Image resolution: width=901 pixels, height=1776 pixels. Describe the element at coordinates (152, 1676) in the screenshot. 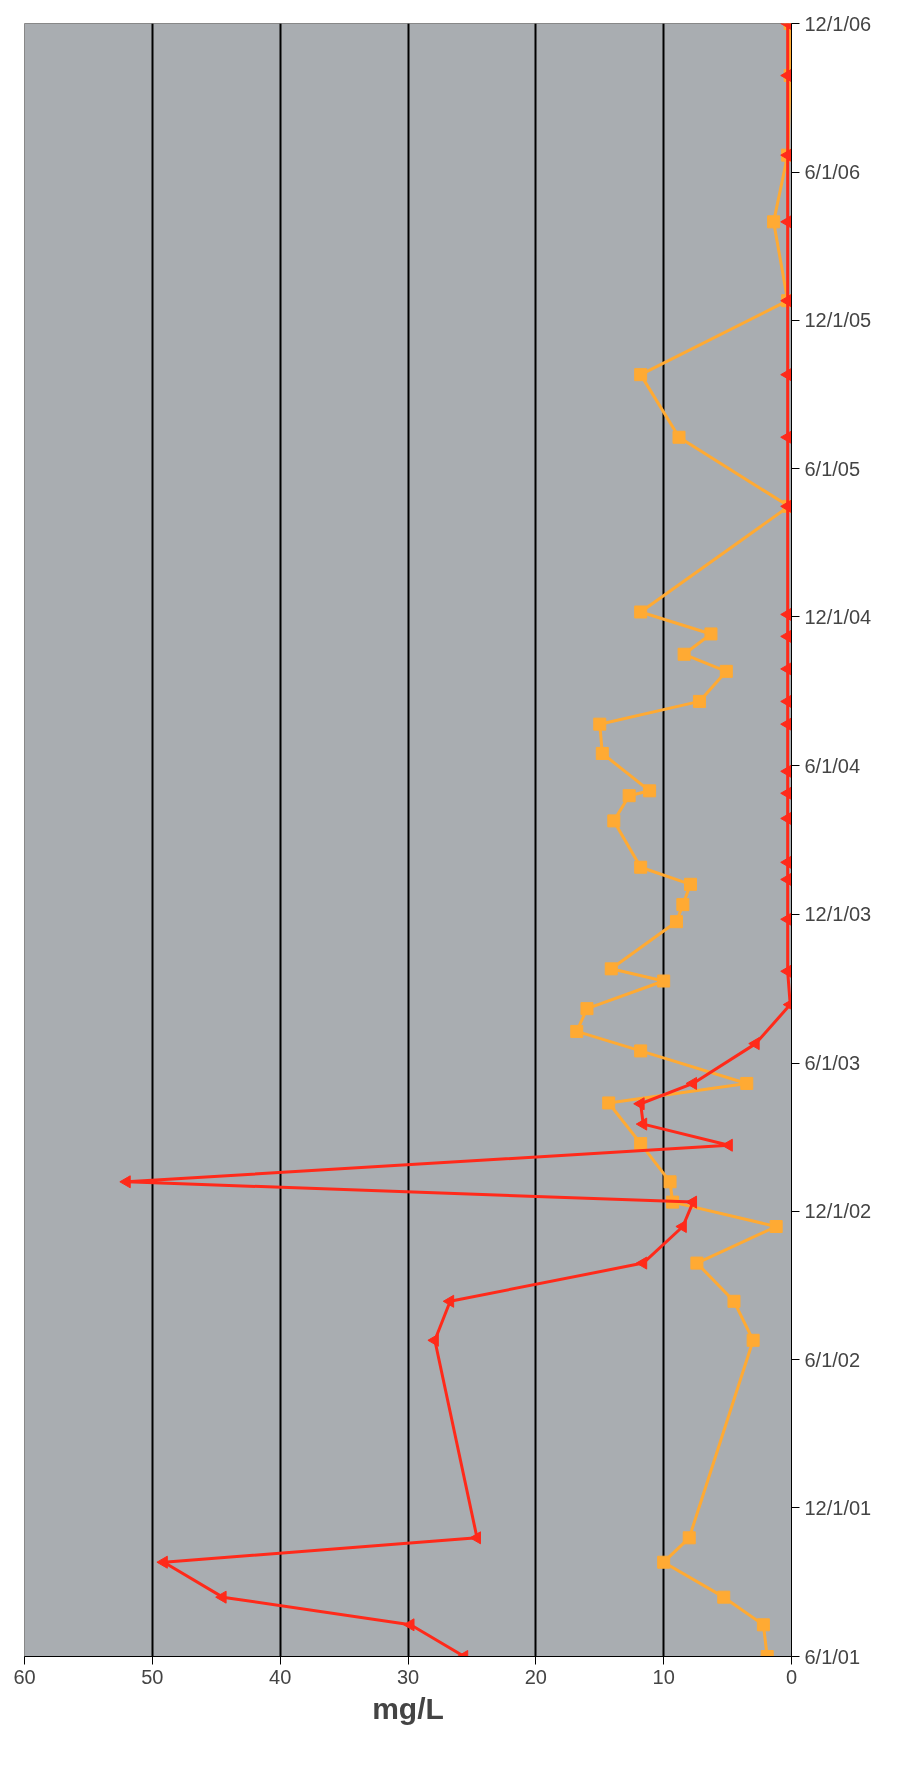

I see `x-tick-label: 50` at that location.